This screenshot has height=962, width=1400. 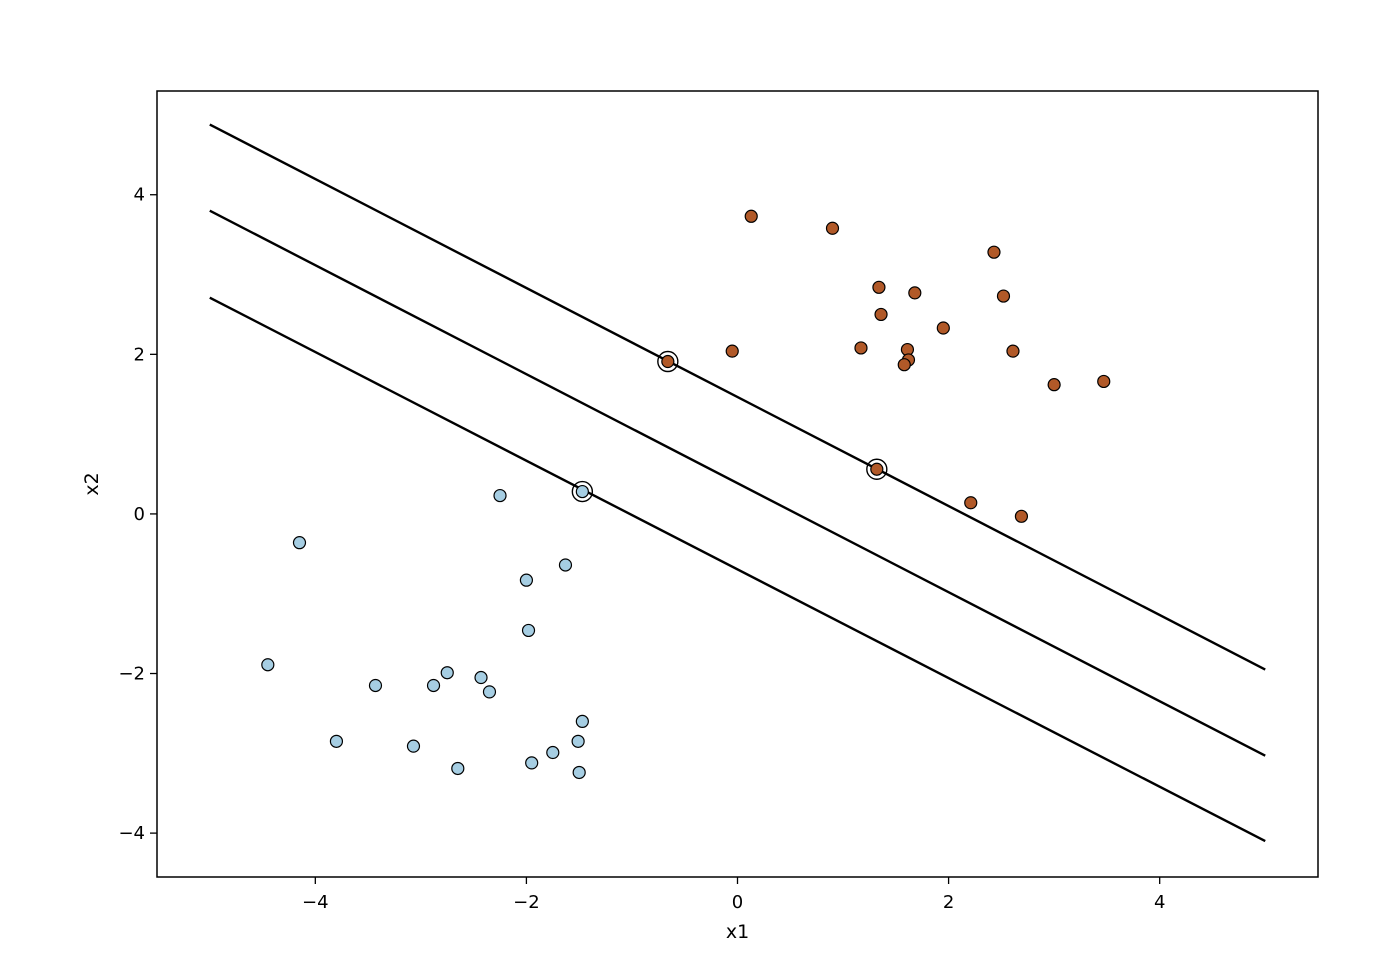 What do you see at coordinates (315, 902) in the screenshot?
I see `x-tick-label: −4` at bounding box center [315, 902].